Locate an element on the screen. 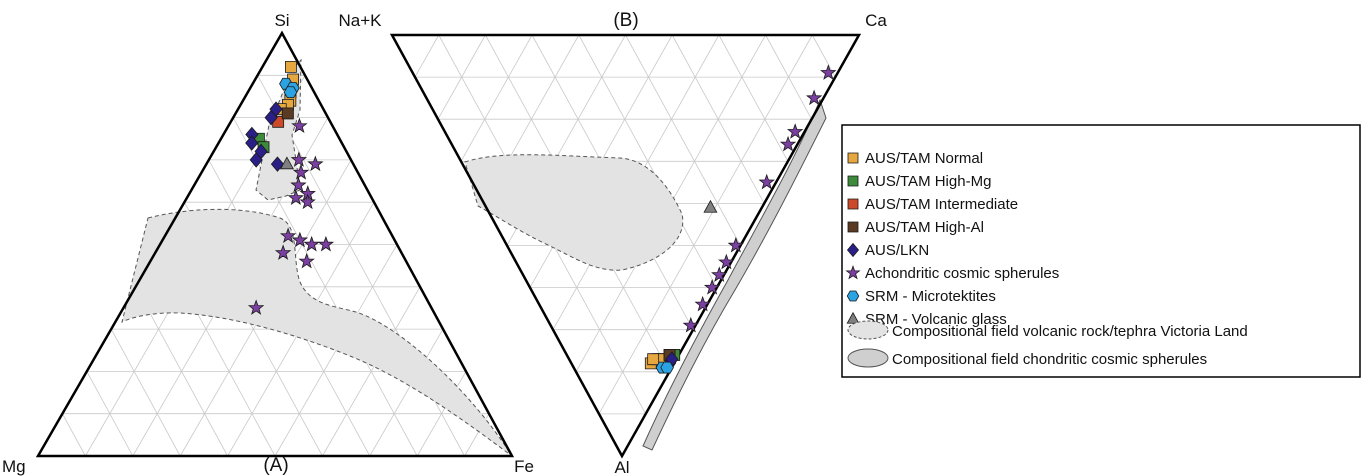  point-aus-tam-high-al is located at coordinates (287, 113).